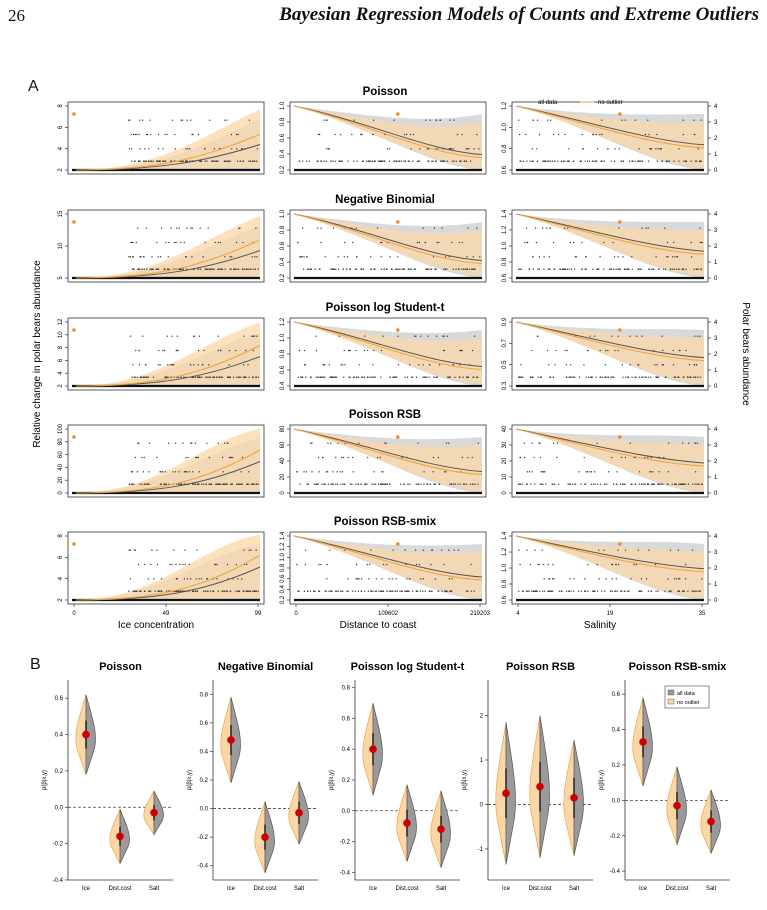 The height and width of the screenshot is (910, 767). I want to click on plot-frame, so click(166, 138).